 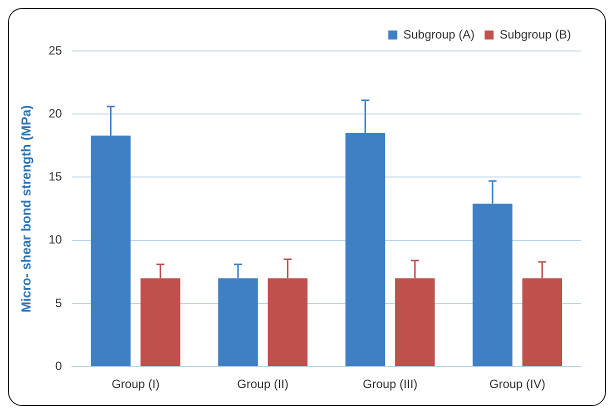 I want to click on legend-label: Subgroup (B), so click(x=536, y=34).